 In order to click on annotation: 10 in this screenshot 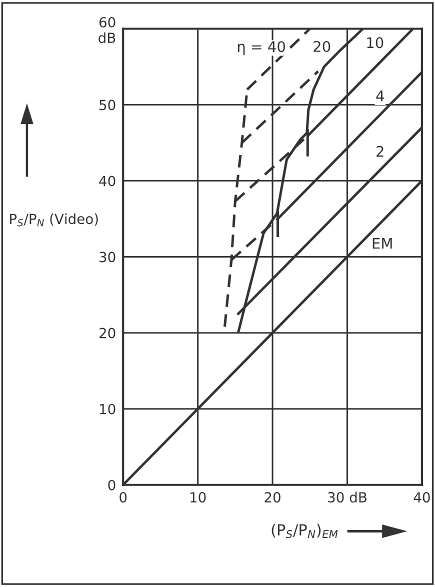, I will do `click(375, 42)`.